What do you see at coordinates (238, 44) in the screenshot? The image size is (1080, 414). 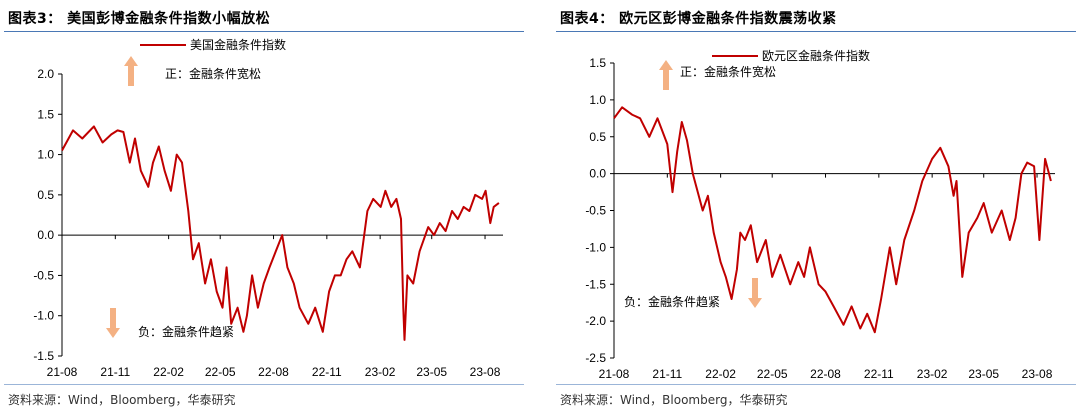 I see `legend-label: 美国金融条件指数` at bounding box center [238, 44].